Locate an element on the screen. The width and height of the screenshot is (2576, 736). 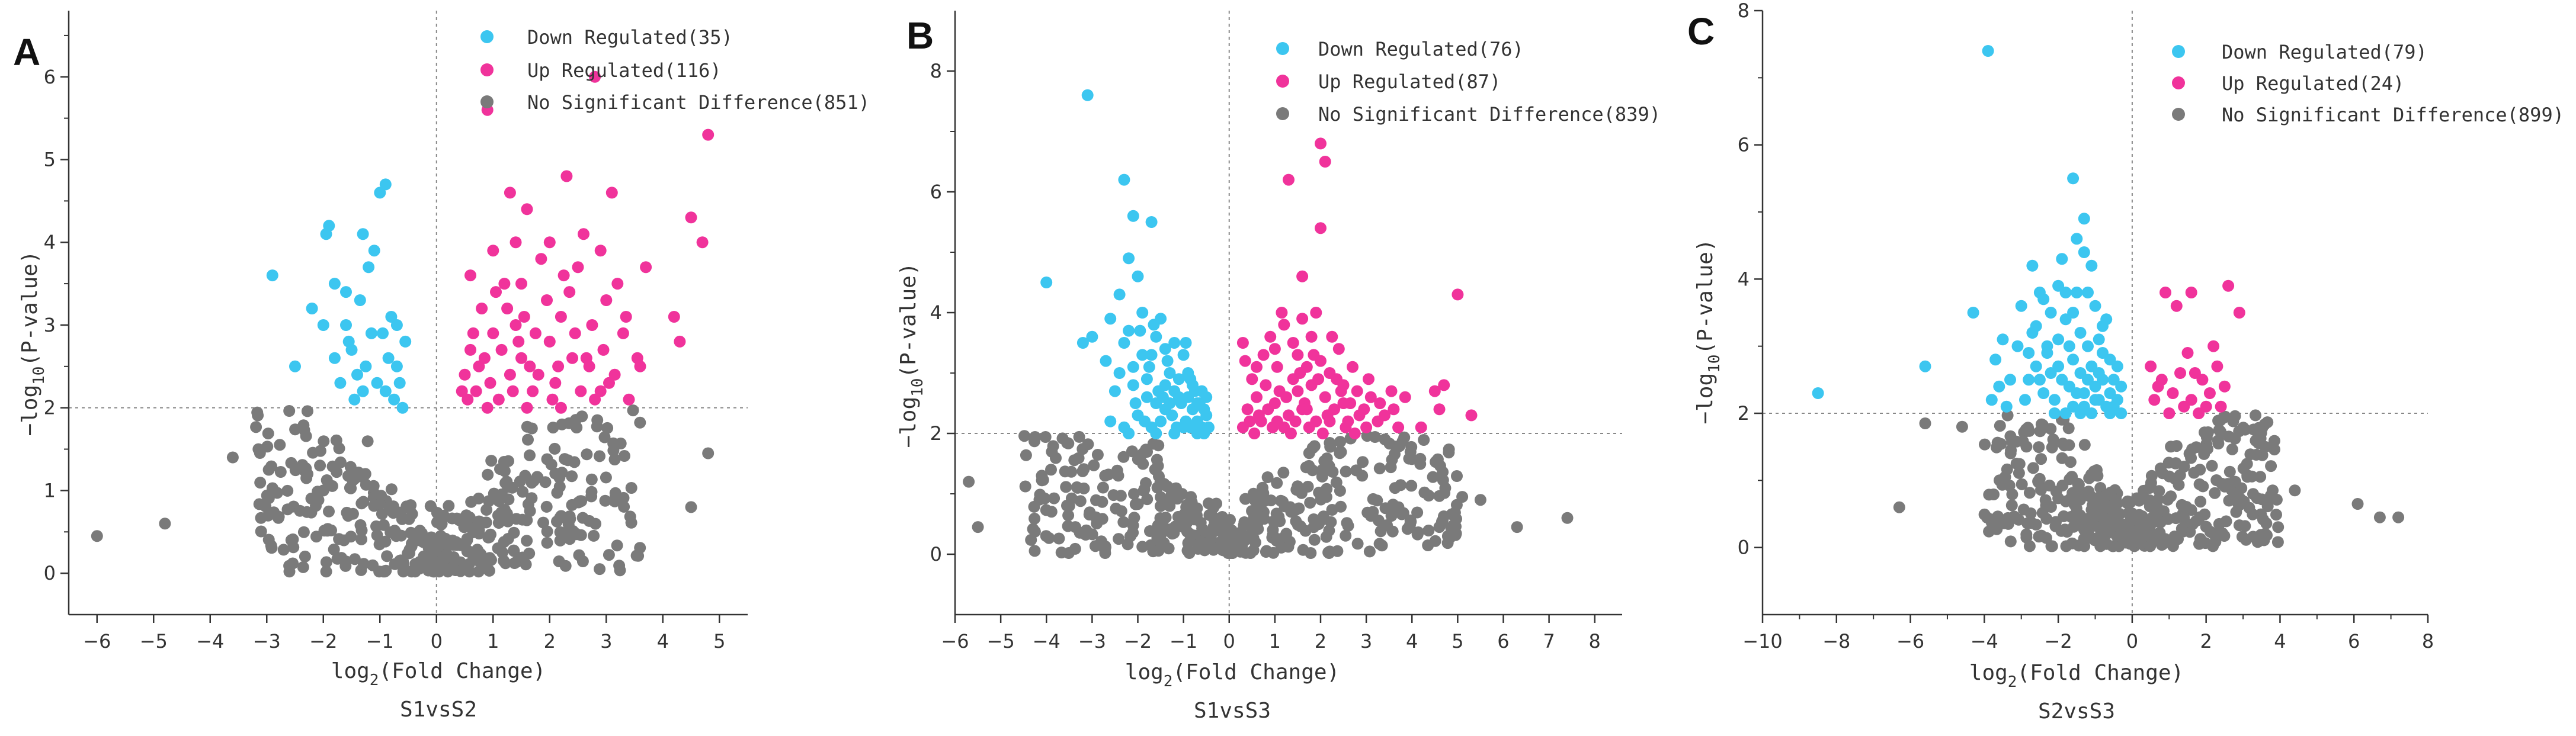
y-tick-label-c: 4 is located at coordinates (1744, 279).